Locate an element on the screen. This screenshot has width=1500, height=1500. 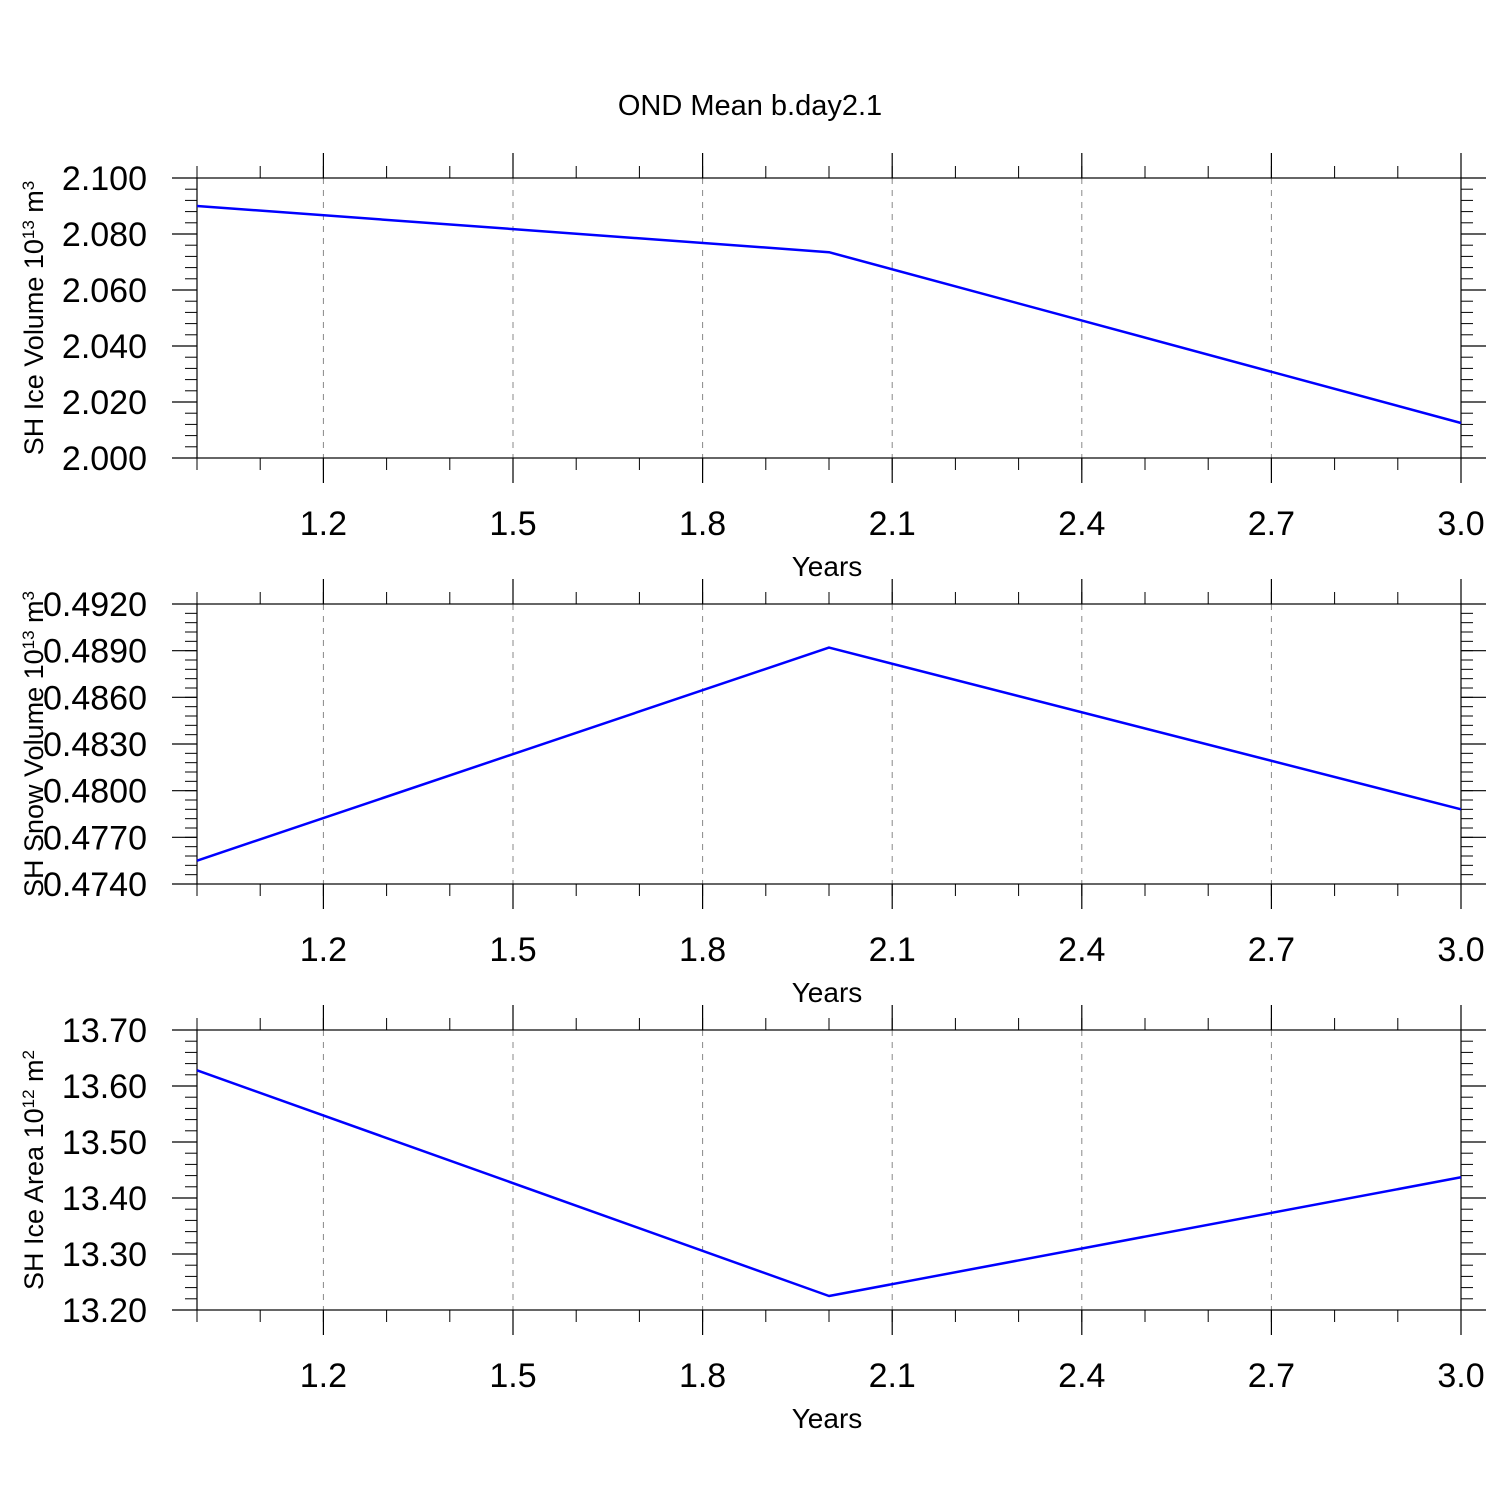
y-tick-label: 0.4860 is located at coordinates (95, 698).